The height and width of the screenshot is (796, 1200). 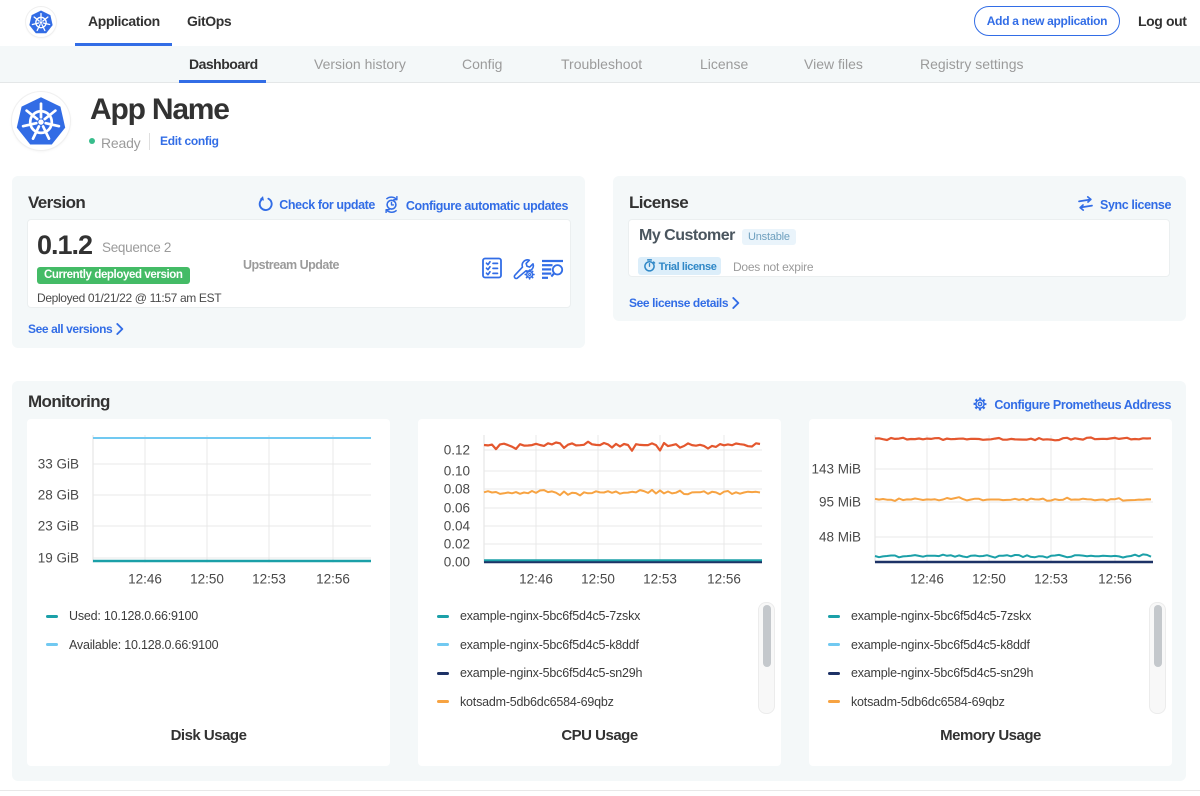 I want to click on svg-text: 23 GiB, so click(x=58, y=526).